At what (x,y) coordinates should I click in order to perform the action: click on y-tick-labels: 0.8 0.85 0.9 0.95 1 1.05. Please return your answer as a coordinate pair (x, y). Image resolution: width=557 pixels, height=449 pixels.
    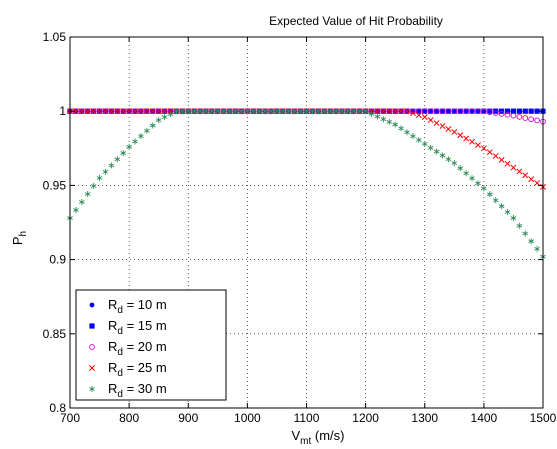
    Looking at the image, I should click on (55, 222).